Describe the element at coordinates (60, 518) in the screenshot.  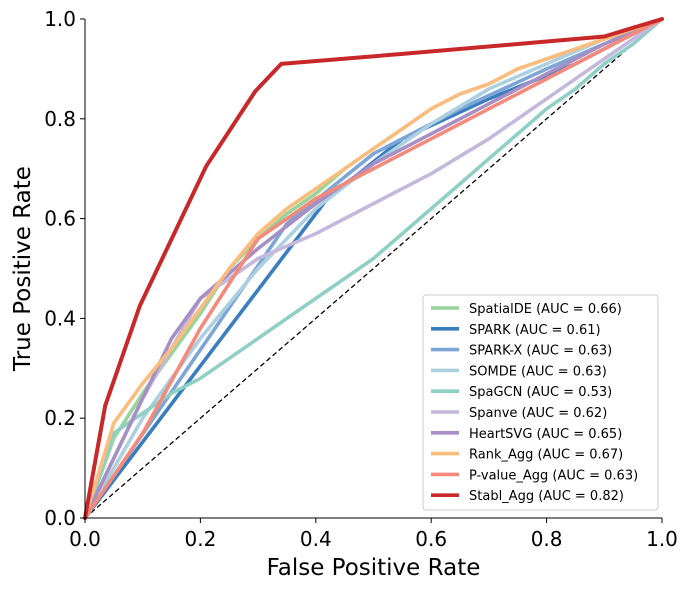
I see `y-tick-label: 0.0` at that location.